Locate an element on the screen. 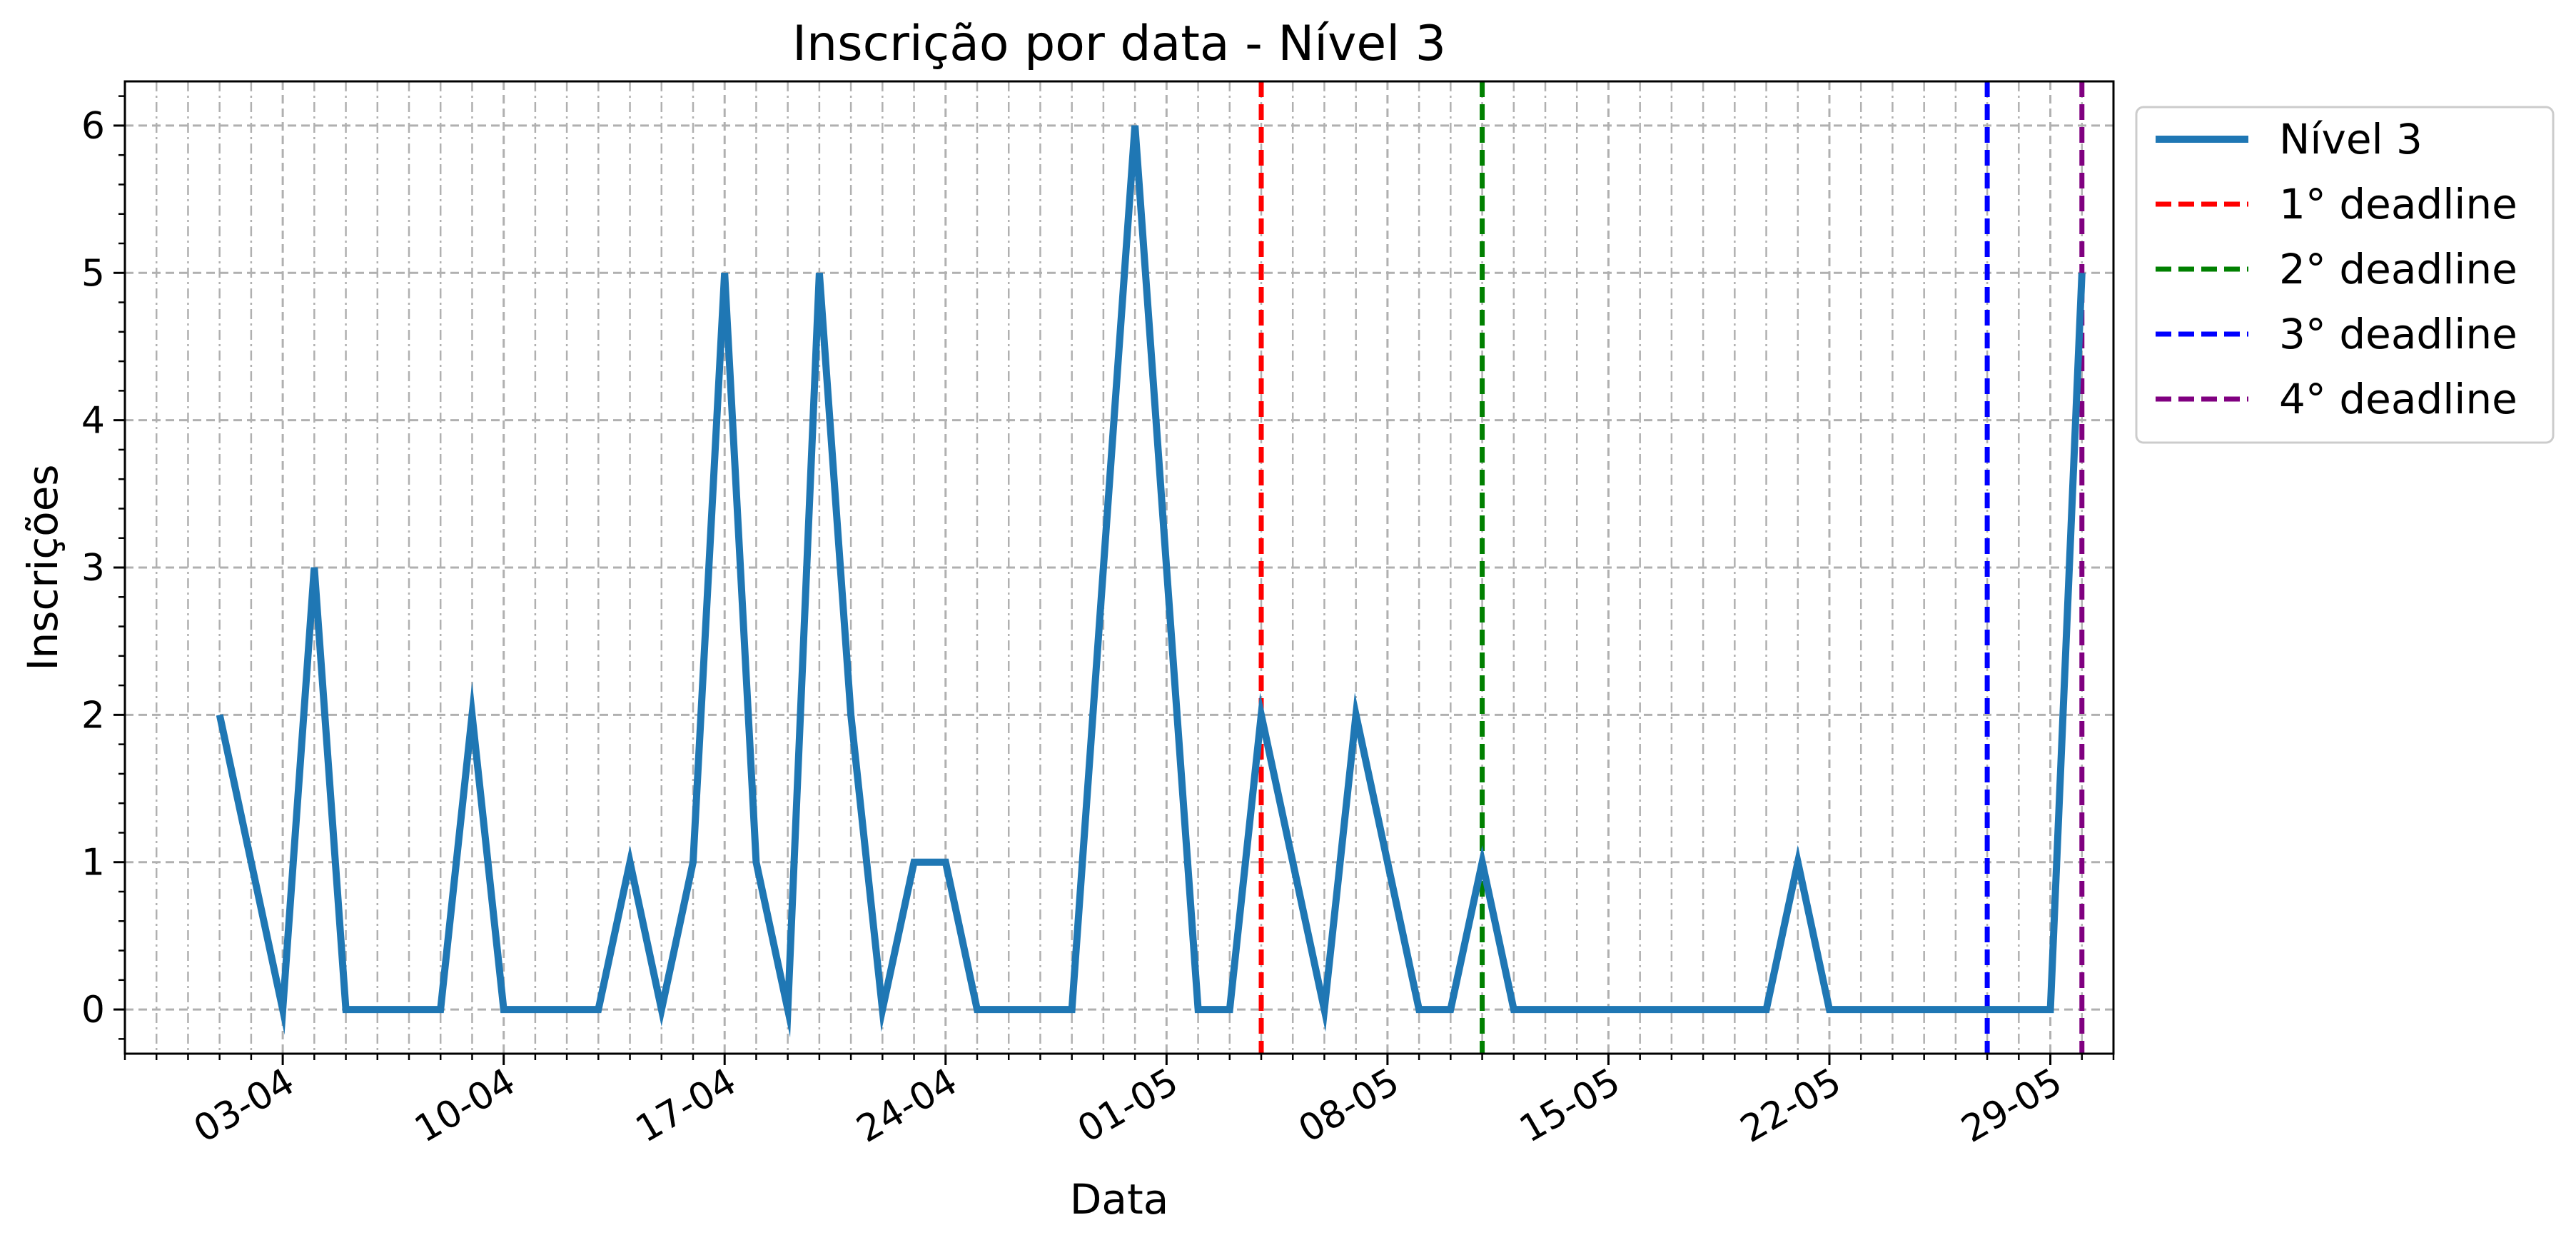 The height and width of the screenshot is (1245, 2576). y-ticks: 0 1 2 3 4 5 6 is located at coordinates (103, 567).